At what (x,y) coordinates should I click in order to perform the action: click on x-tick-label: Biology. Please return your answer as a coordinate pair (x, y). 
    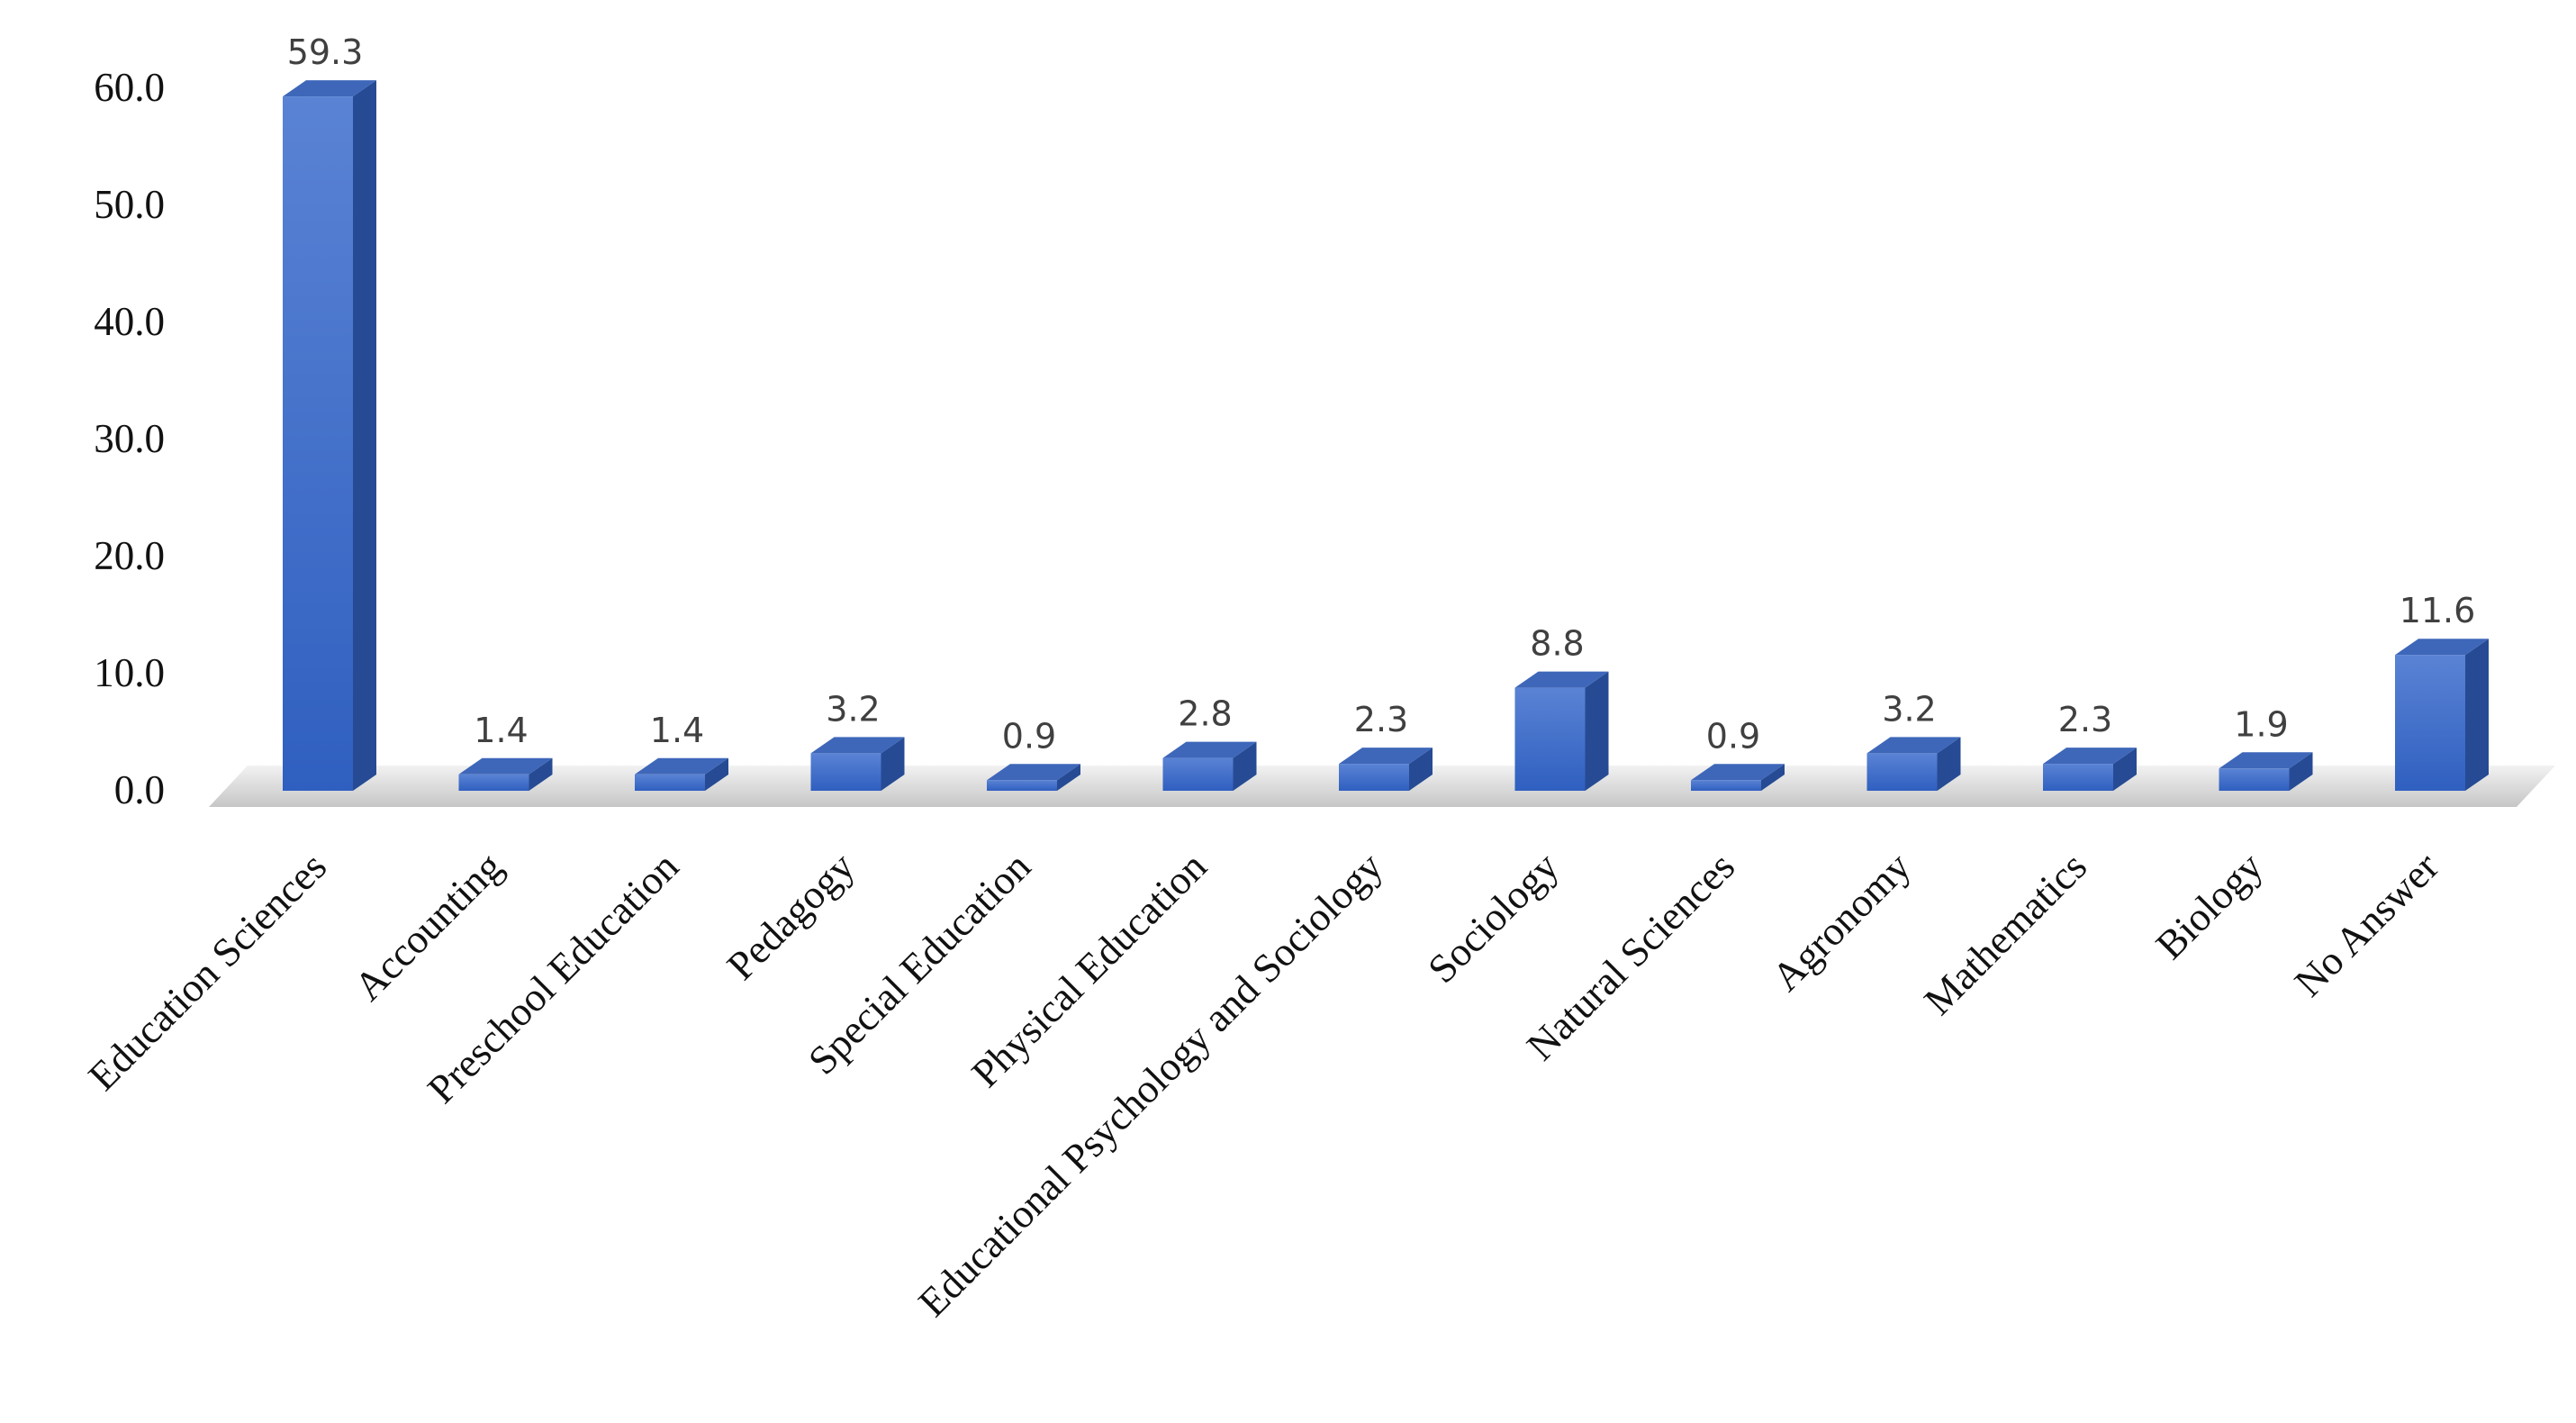
    Looking at the image, I should click on (2209, 905).